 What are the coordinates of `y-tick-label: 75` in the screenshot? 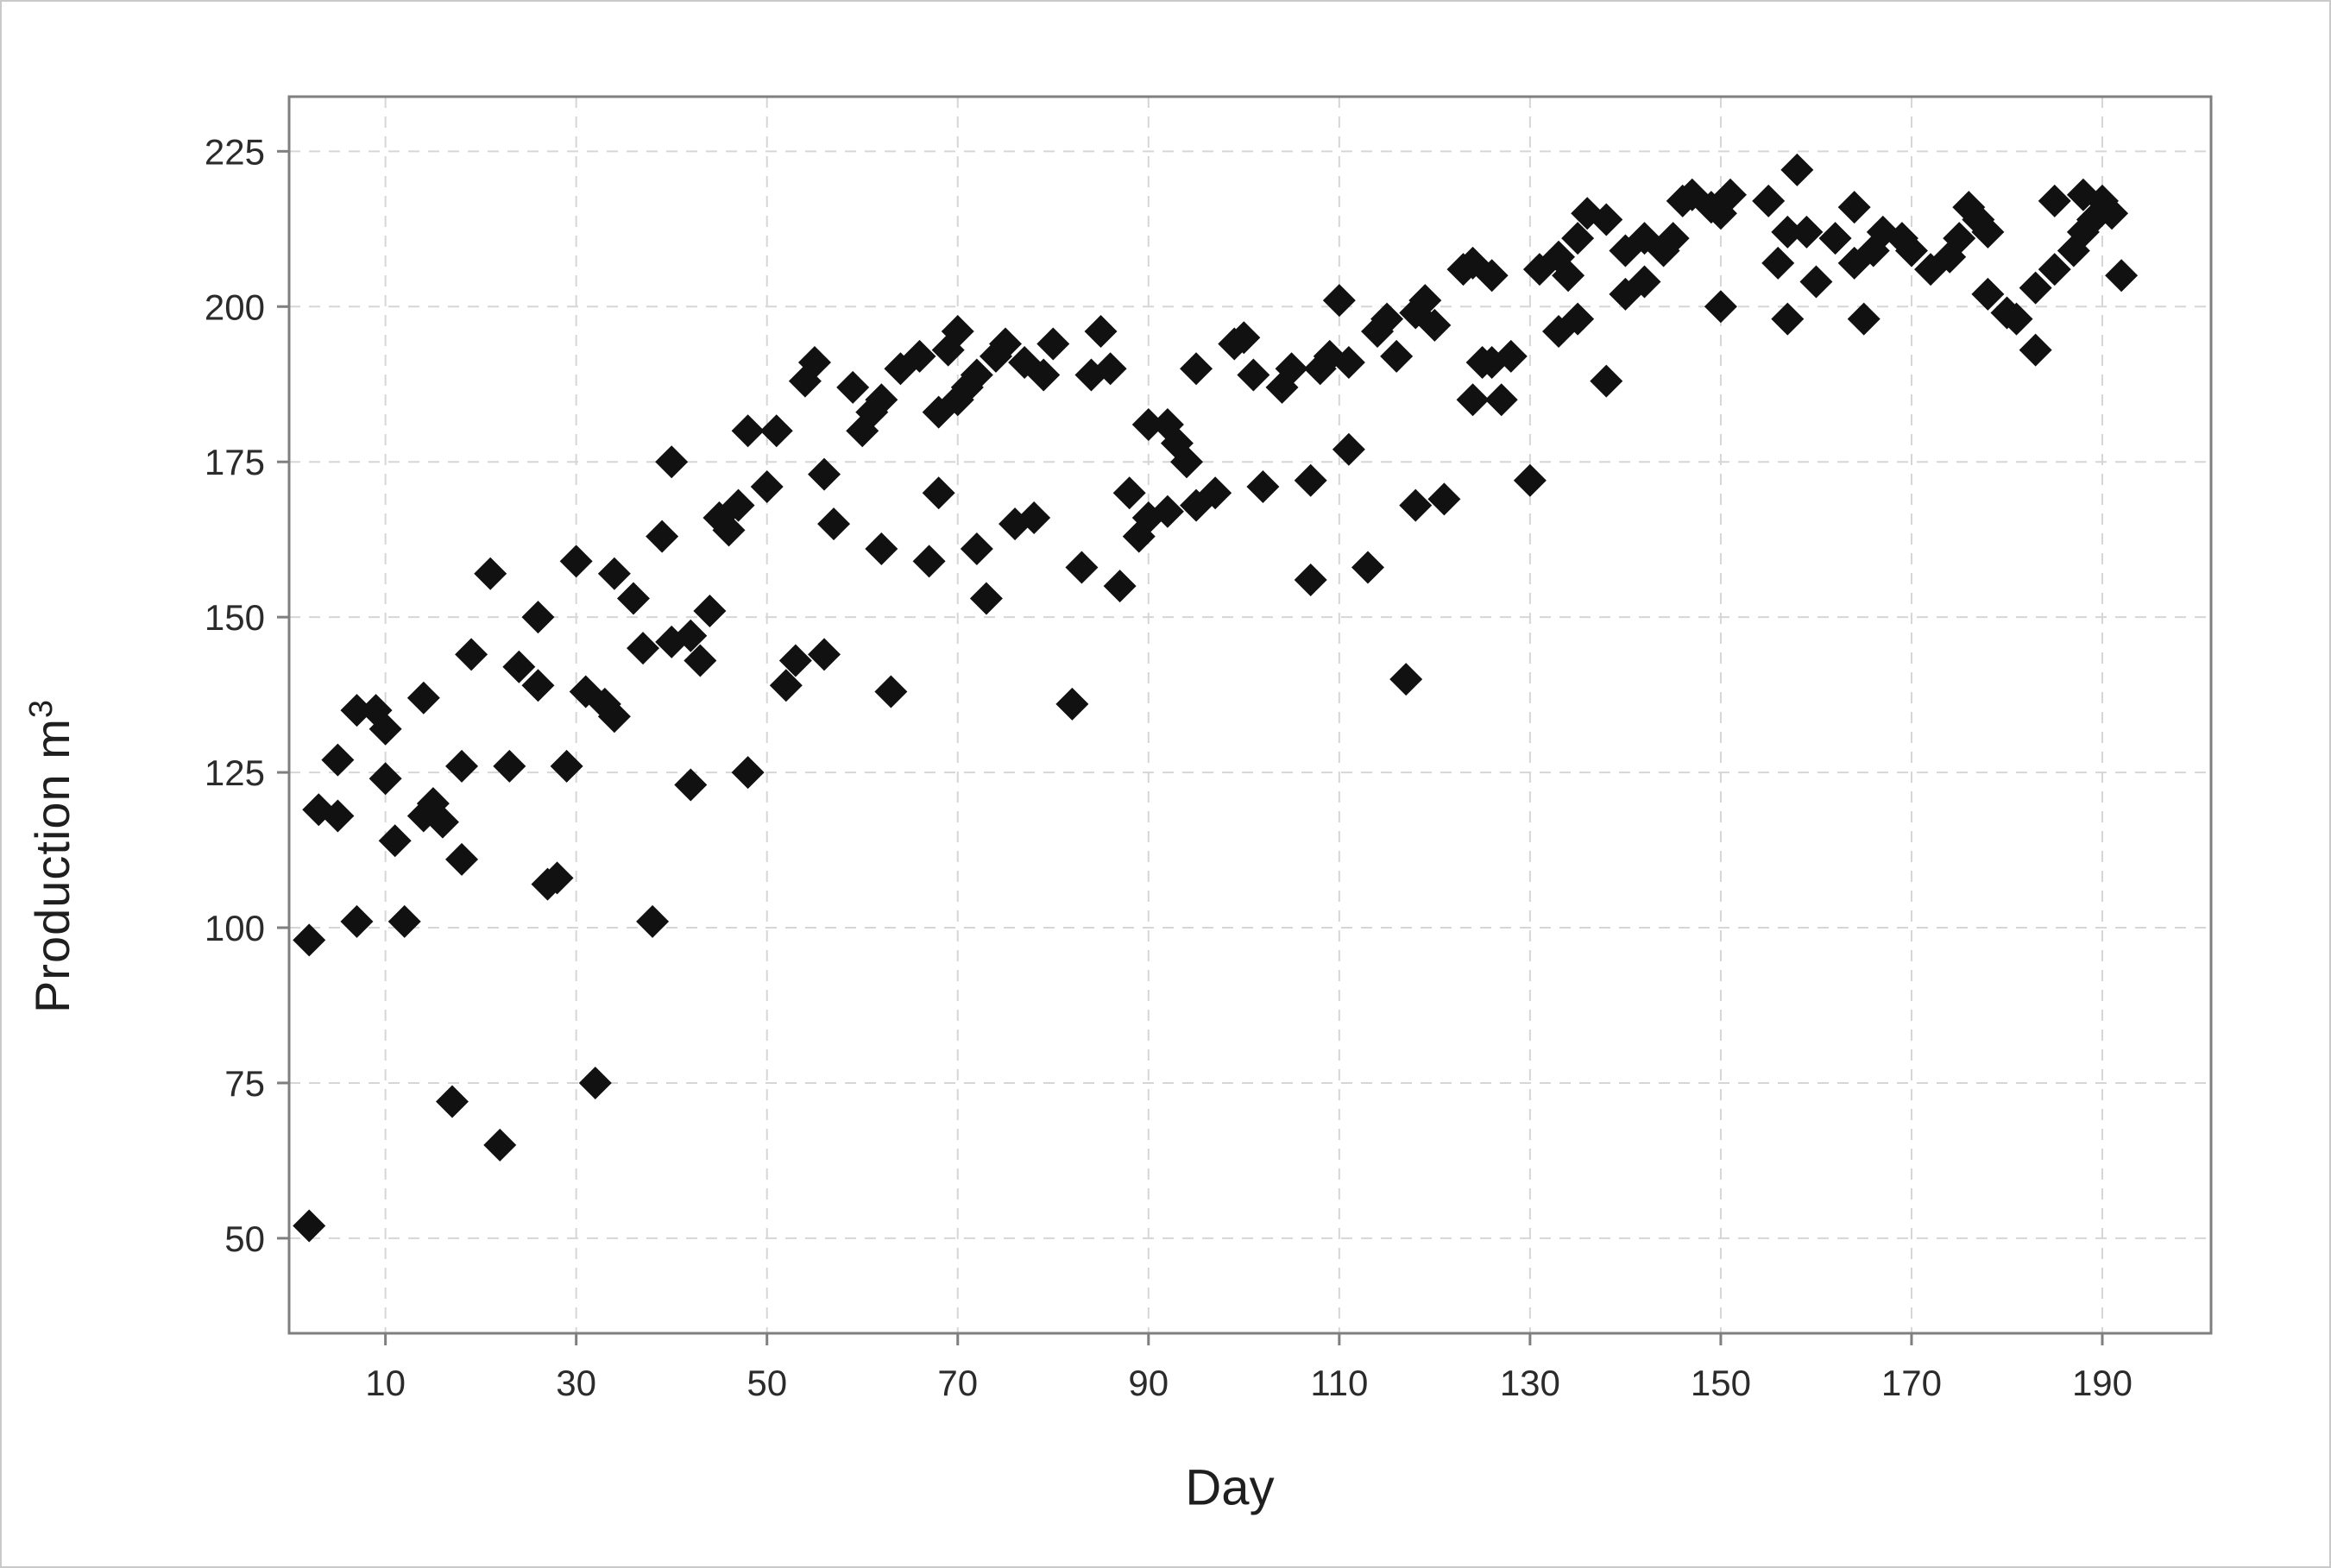 It's located at (245, 1083).